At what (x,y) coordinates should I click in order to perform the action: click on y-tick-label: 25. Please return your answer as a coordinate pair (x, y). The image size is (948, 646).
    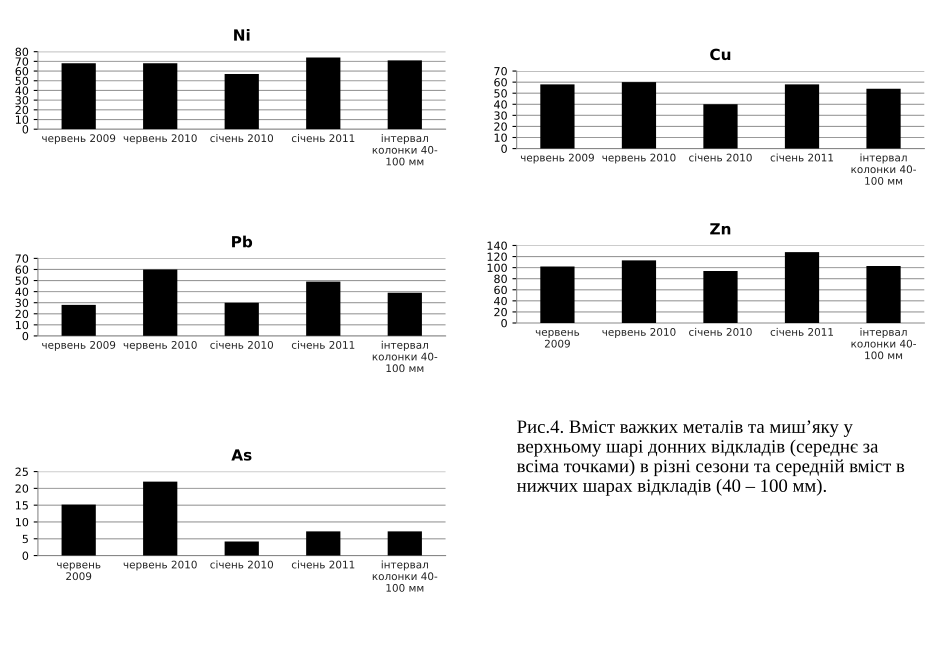
    Looking at the image, I should click on (22, 472).